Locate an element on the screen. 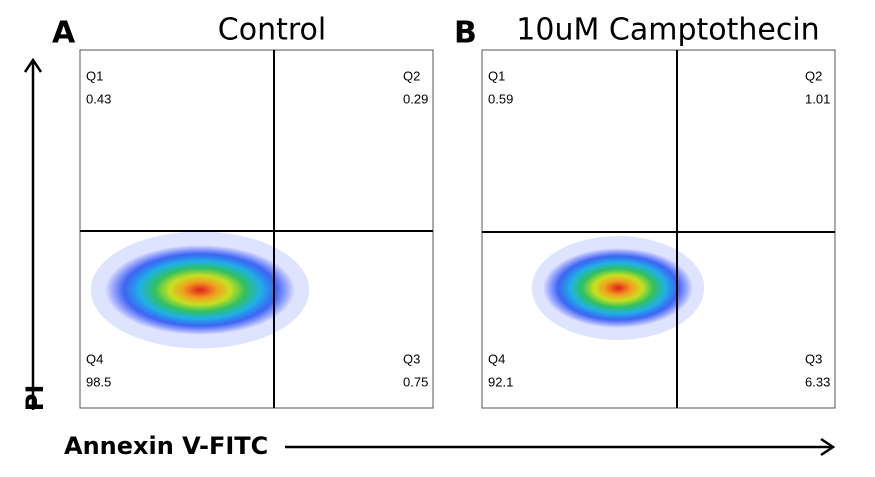 The width and height of the screenshot is (875, 477). x-axis-arrowhead is located at coordinates (828, 447).